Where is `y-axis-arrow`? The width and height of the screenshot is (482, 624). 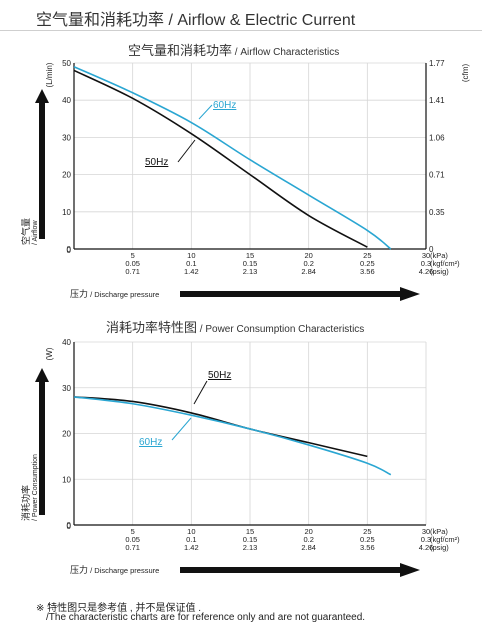 y-axis-arrow is located at coordinates (42, 164).